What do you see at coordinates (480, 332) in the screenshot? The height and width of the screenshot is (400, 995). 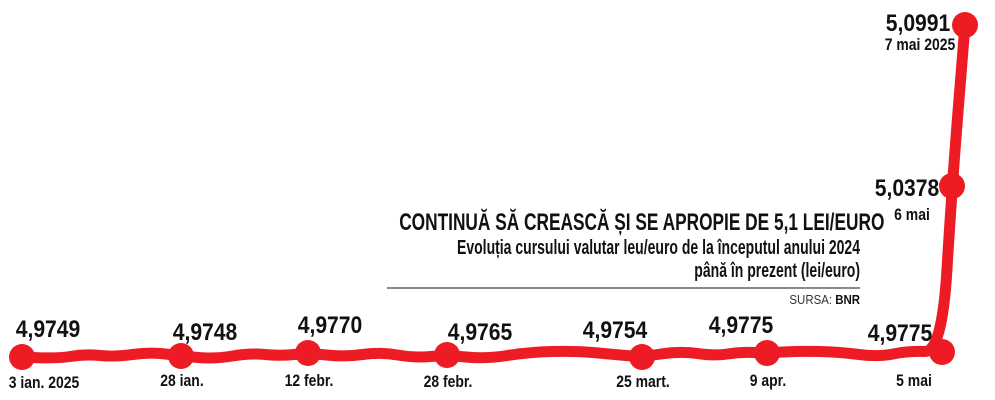 I see `point-value-label: 4,9765` at bounding box center [480, 332].